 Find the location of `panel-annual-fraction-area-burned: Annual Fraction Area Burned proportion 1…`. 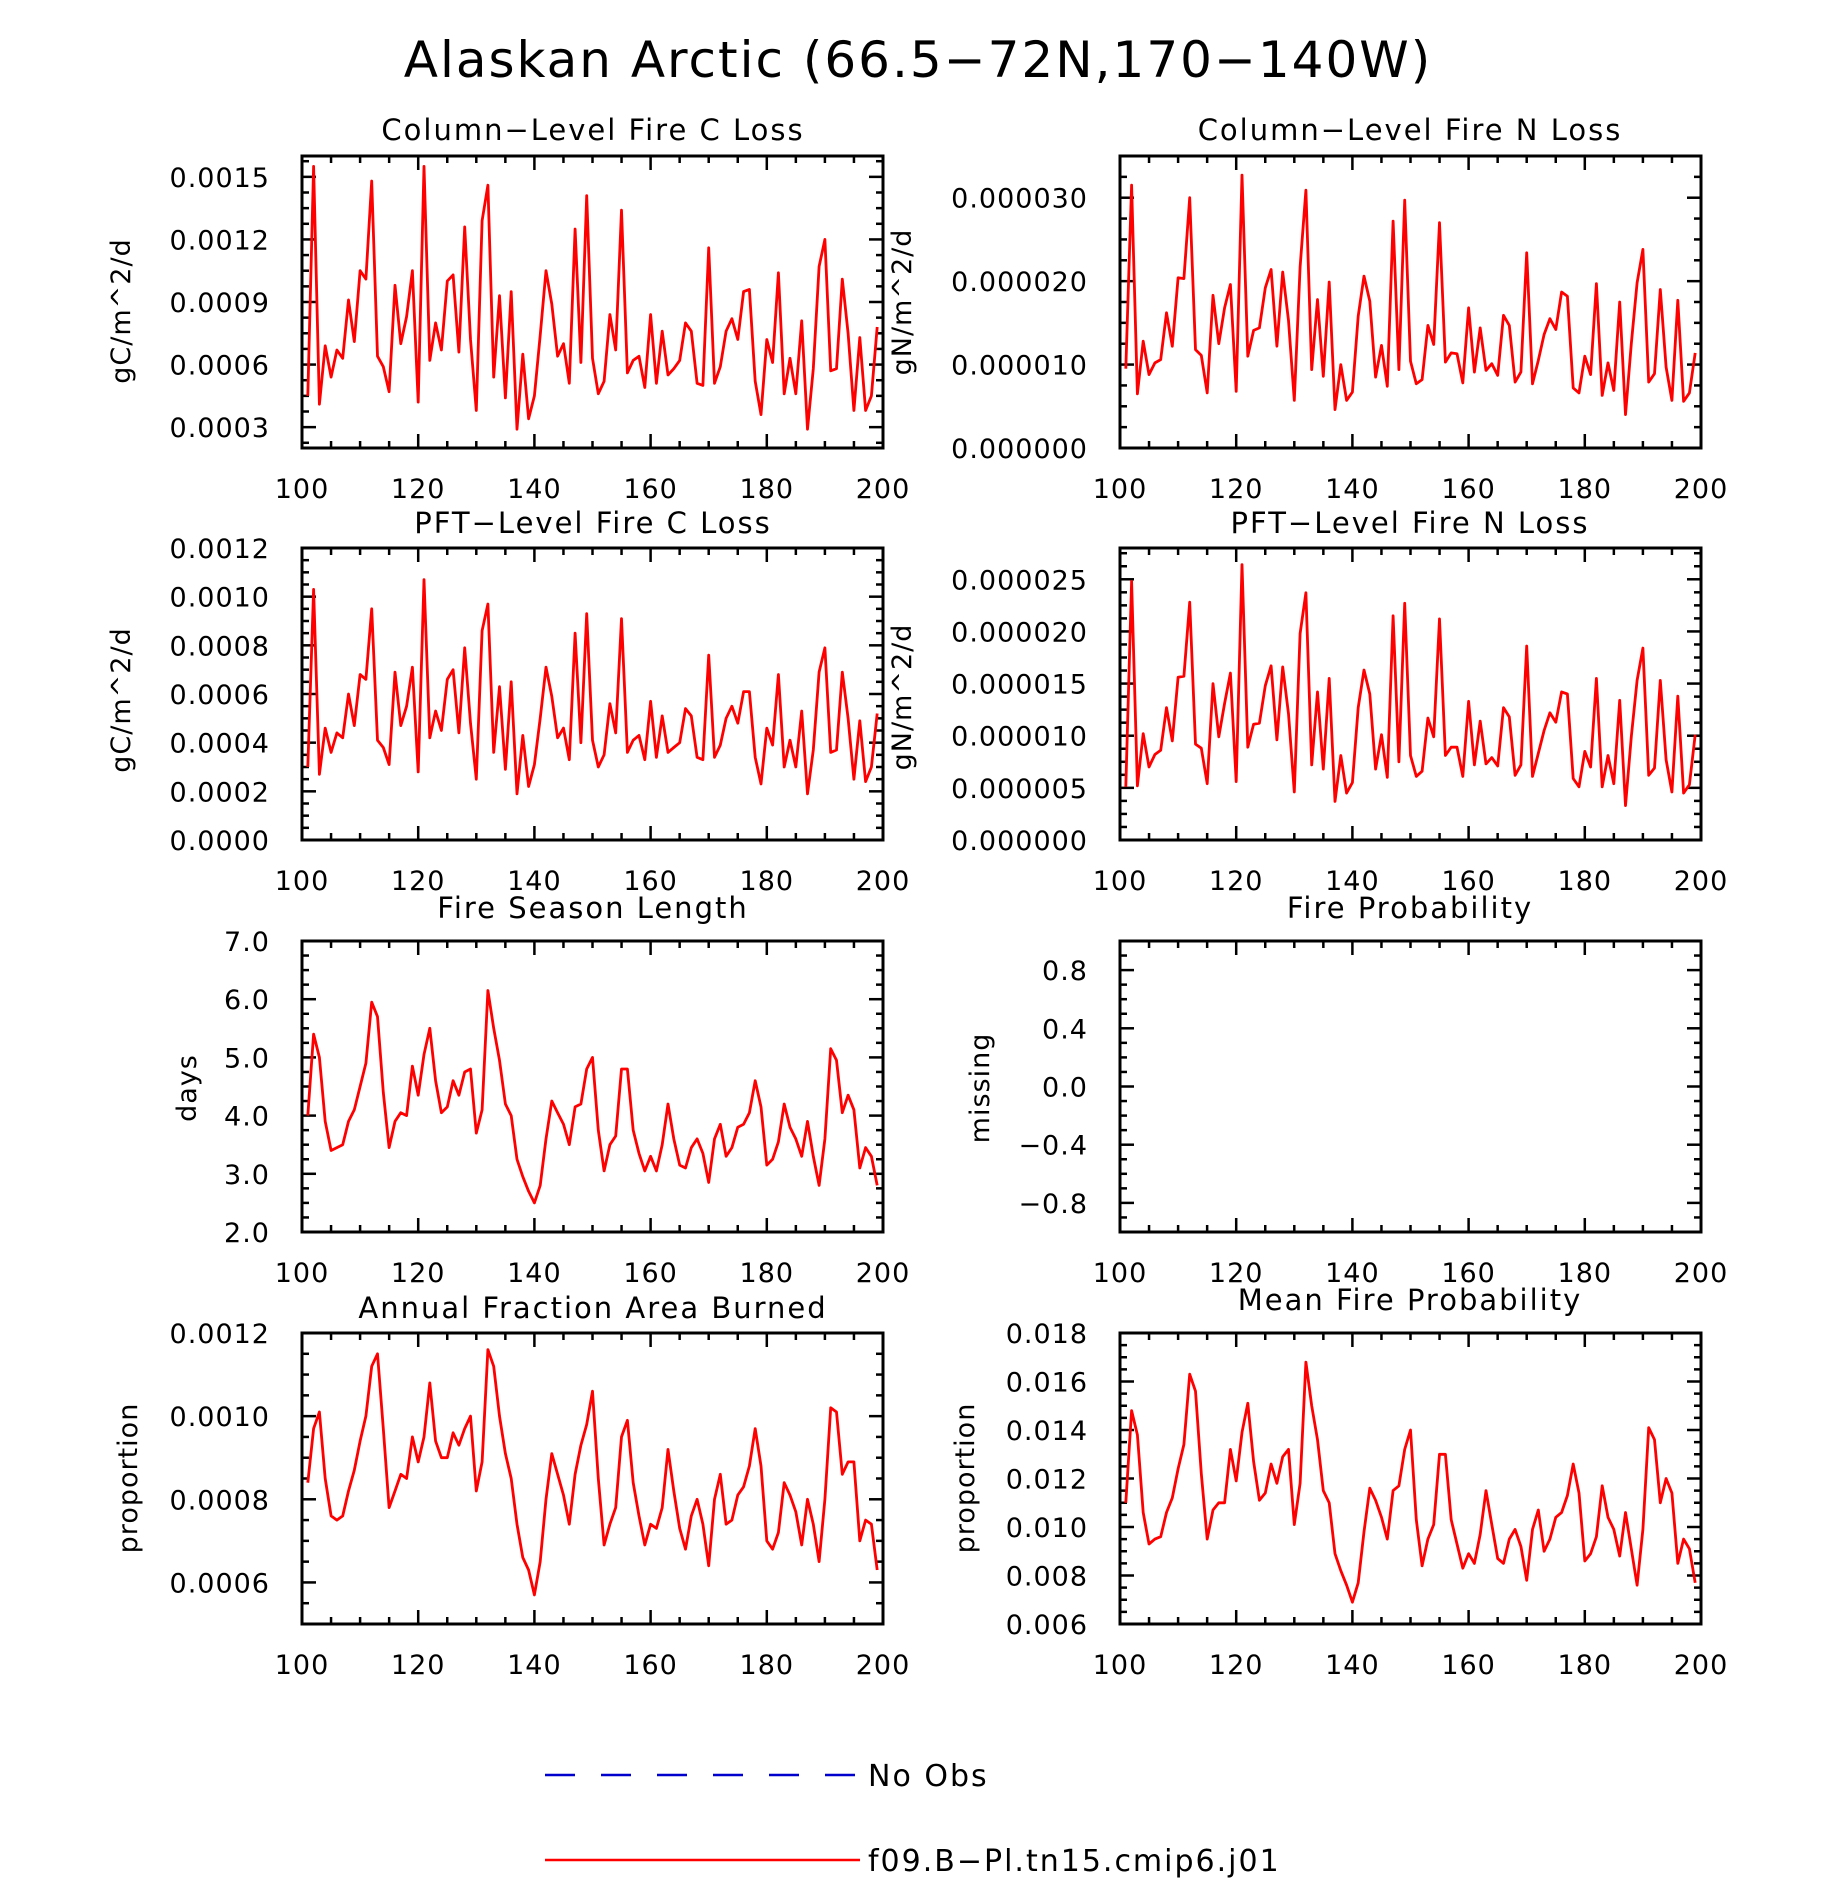

panel-annual-fraction-area-burned: Annual Fraction Area Burned proportion 1… is located at coordinates (511, 1486).